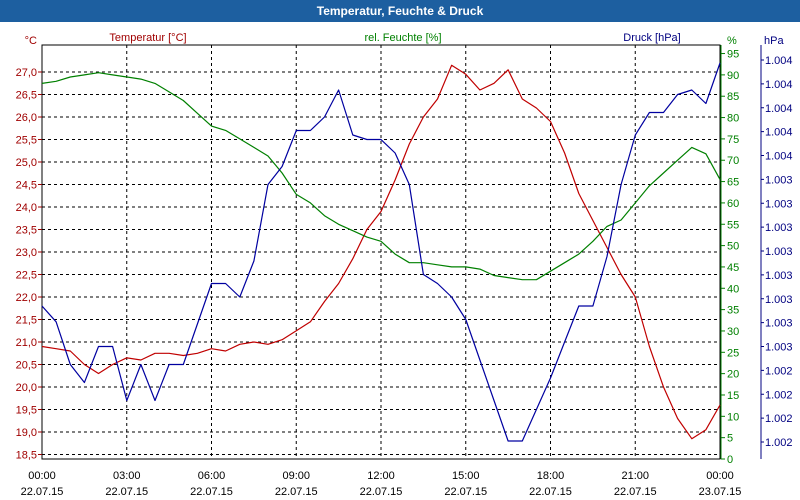  What do you see at coordinates (26, 253) in the screenshot?
I see `temperature-tick-label: 23,0` at bounding box center [26, 253].